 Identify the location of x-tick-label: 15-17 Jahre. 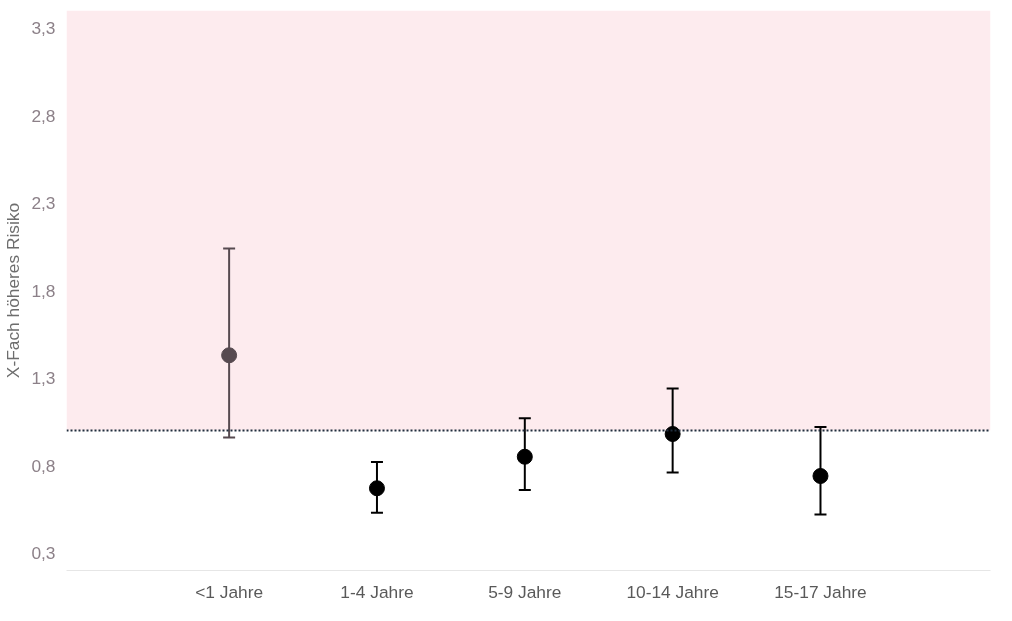
(820, 591).